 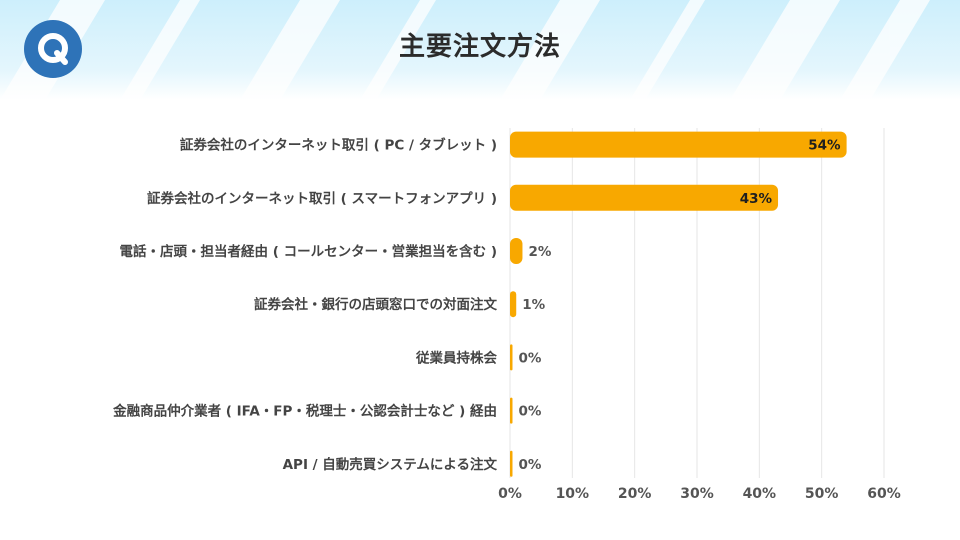 What do you see at coordinates (308, 251) in the screenshot?
I see `category-label: 電話・店頭・担当者経由 ( コールセンター・営業担当を含む )` at bounding box center [308, 251].